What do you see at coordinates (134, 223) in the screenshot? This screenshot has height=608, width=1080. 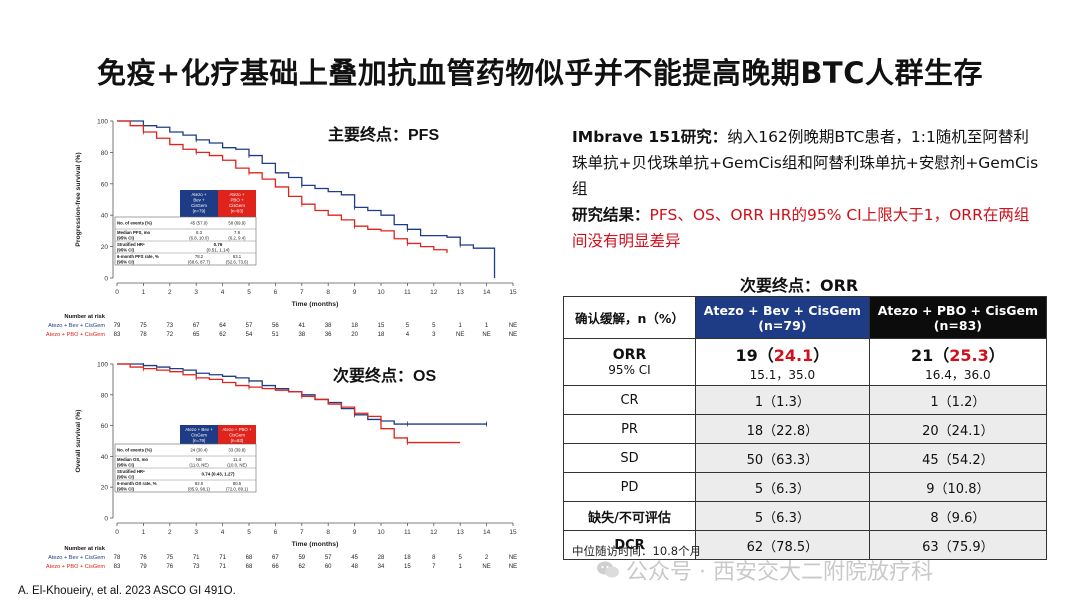 I see `inset-row-label: No. of events (%)` at bounding box center [134, 223].